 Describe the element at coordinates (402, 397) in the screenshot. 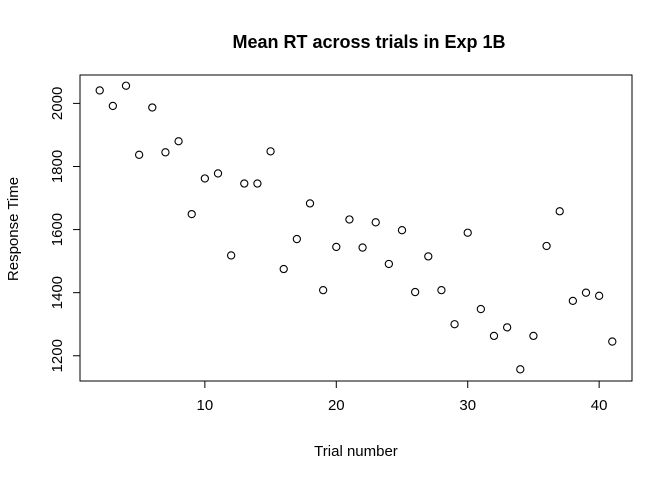

I see `x-axis: 10 20 30 40` at that location.